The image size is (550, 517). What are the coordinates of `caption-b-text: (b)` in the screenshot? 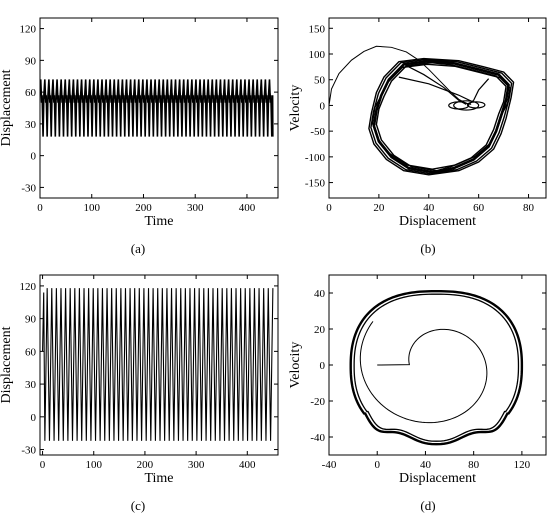 It's located at (427, 248).